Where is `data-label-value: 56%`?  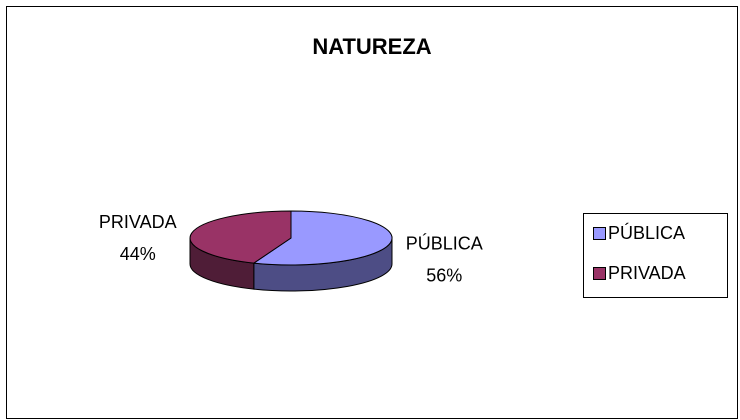 data-label-value: 56% is located at coordinates (444, 275).